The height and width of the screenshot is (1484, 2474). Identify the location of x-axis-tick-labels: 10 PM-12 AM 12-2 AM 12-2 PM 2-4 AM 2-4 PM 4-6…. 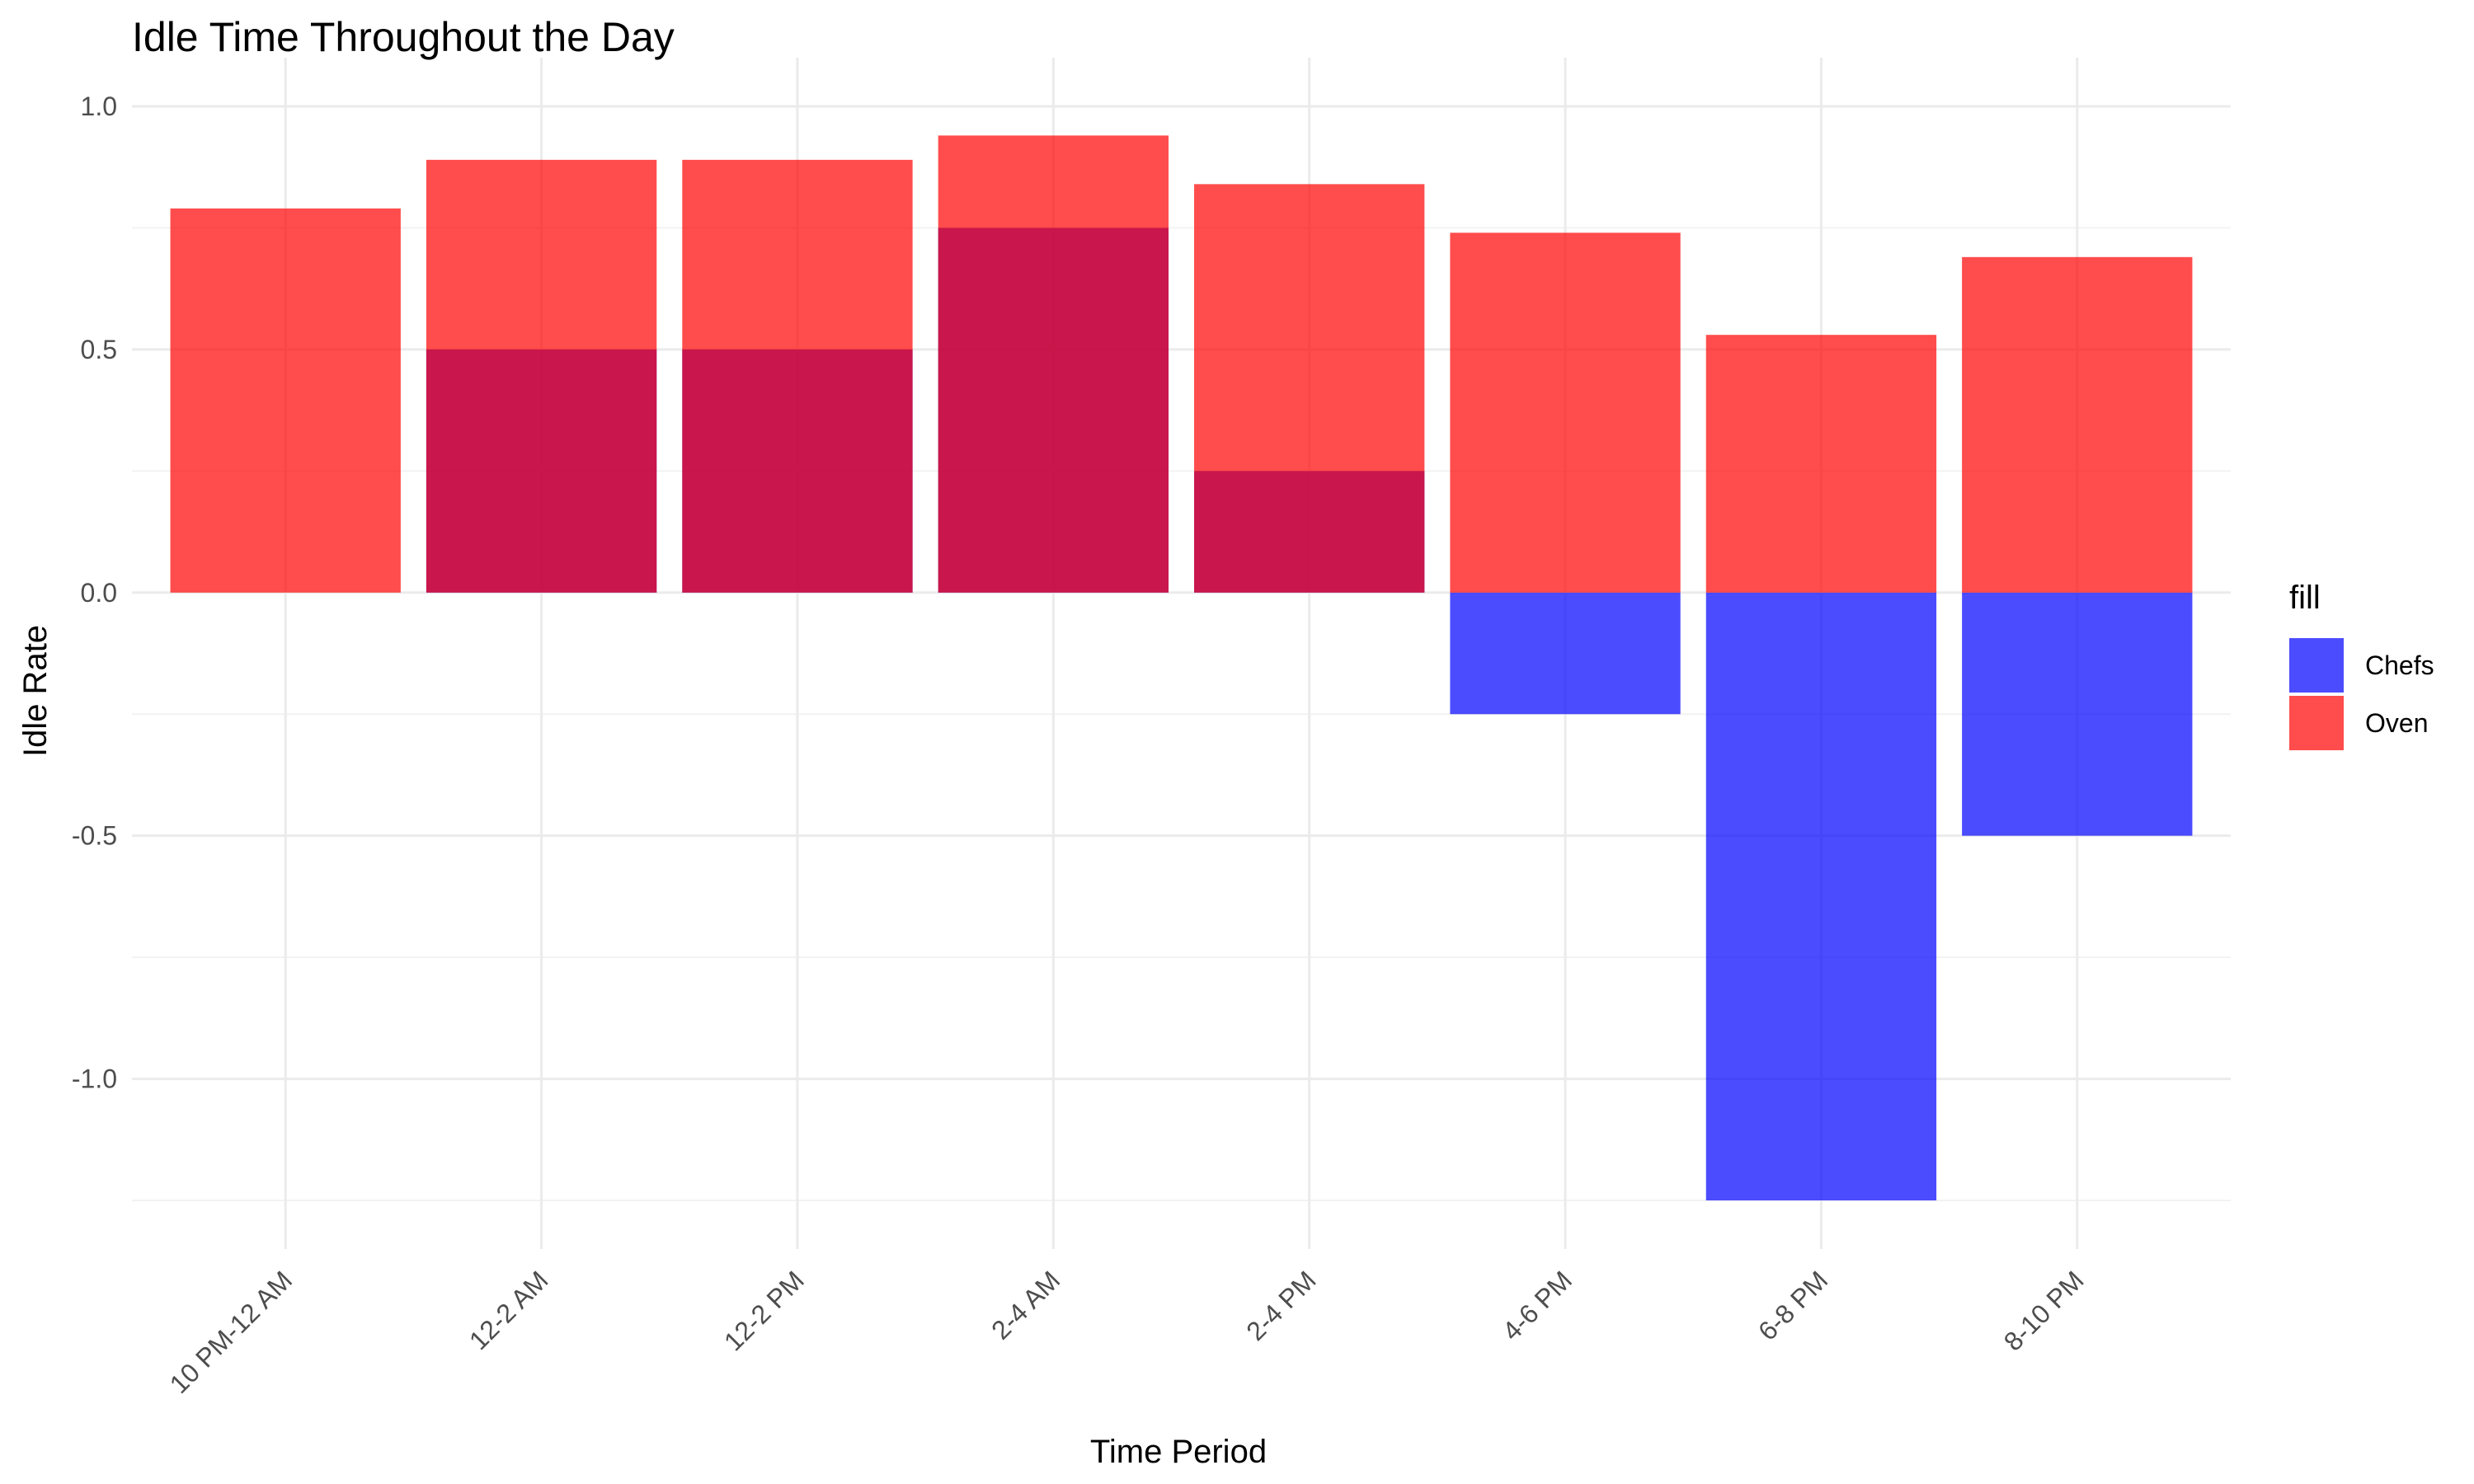
(1127, 1332).